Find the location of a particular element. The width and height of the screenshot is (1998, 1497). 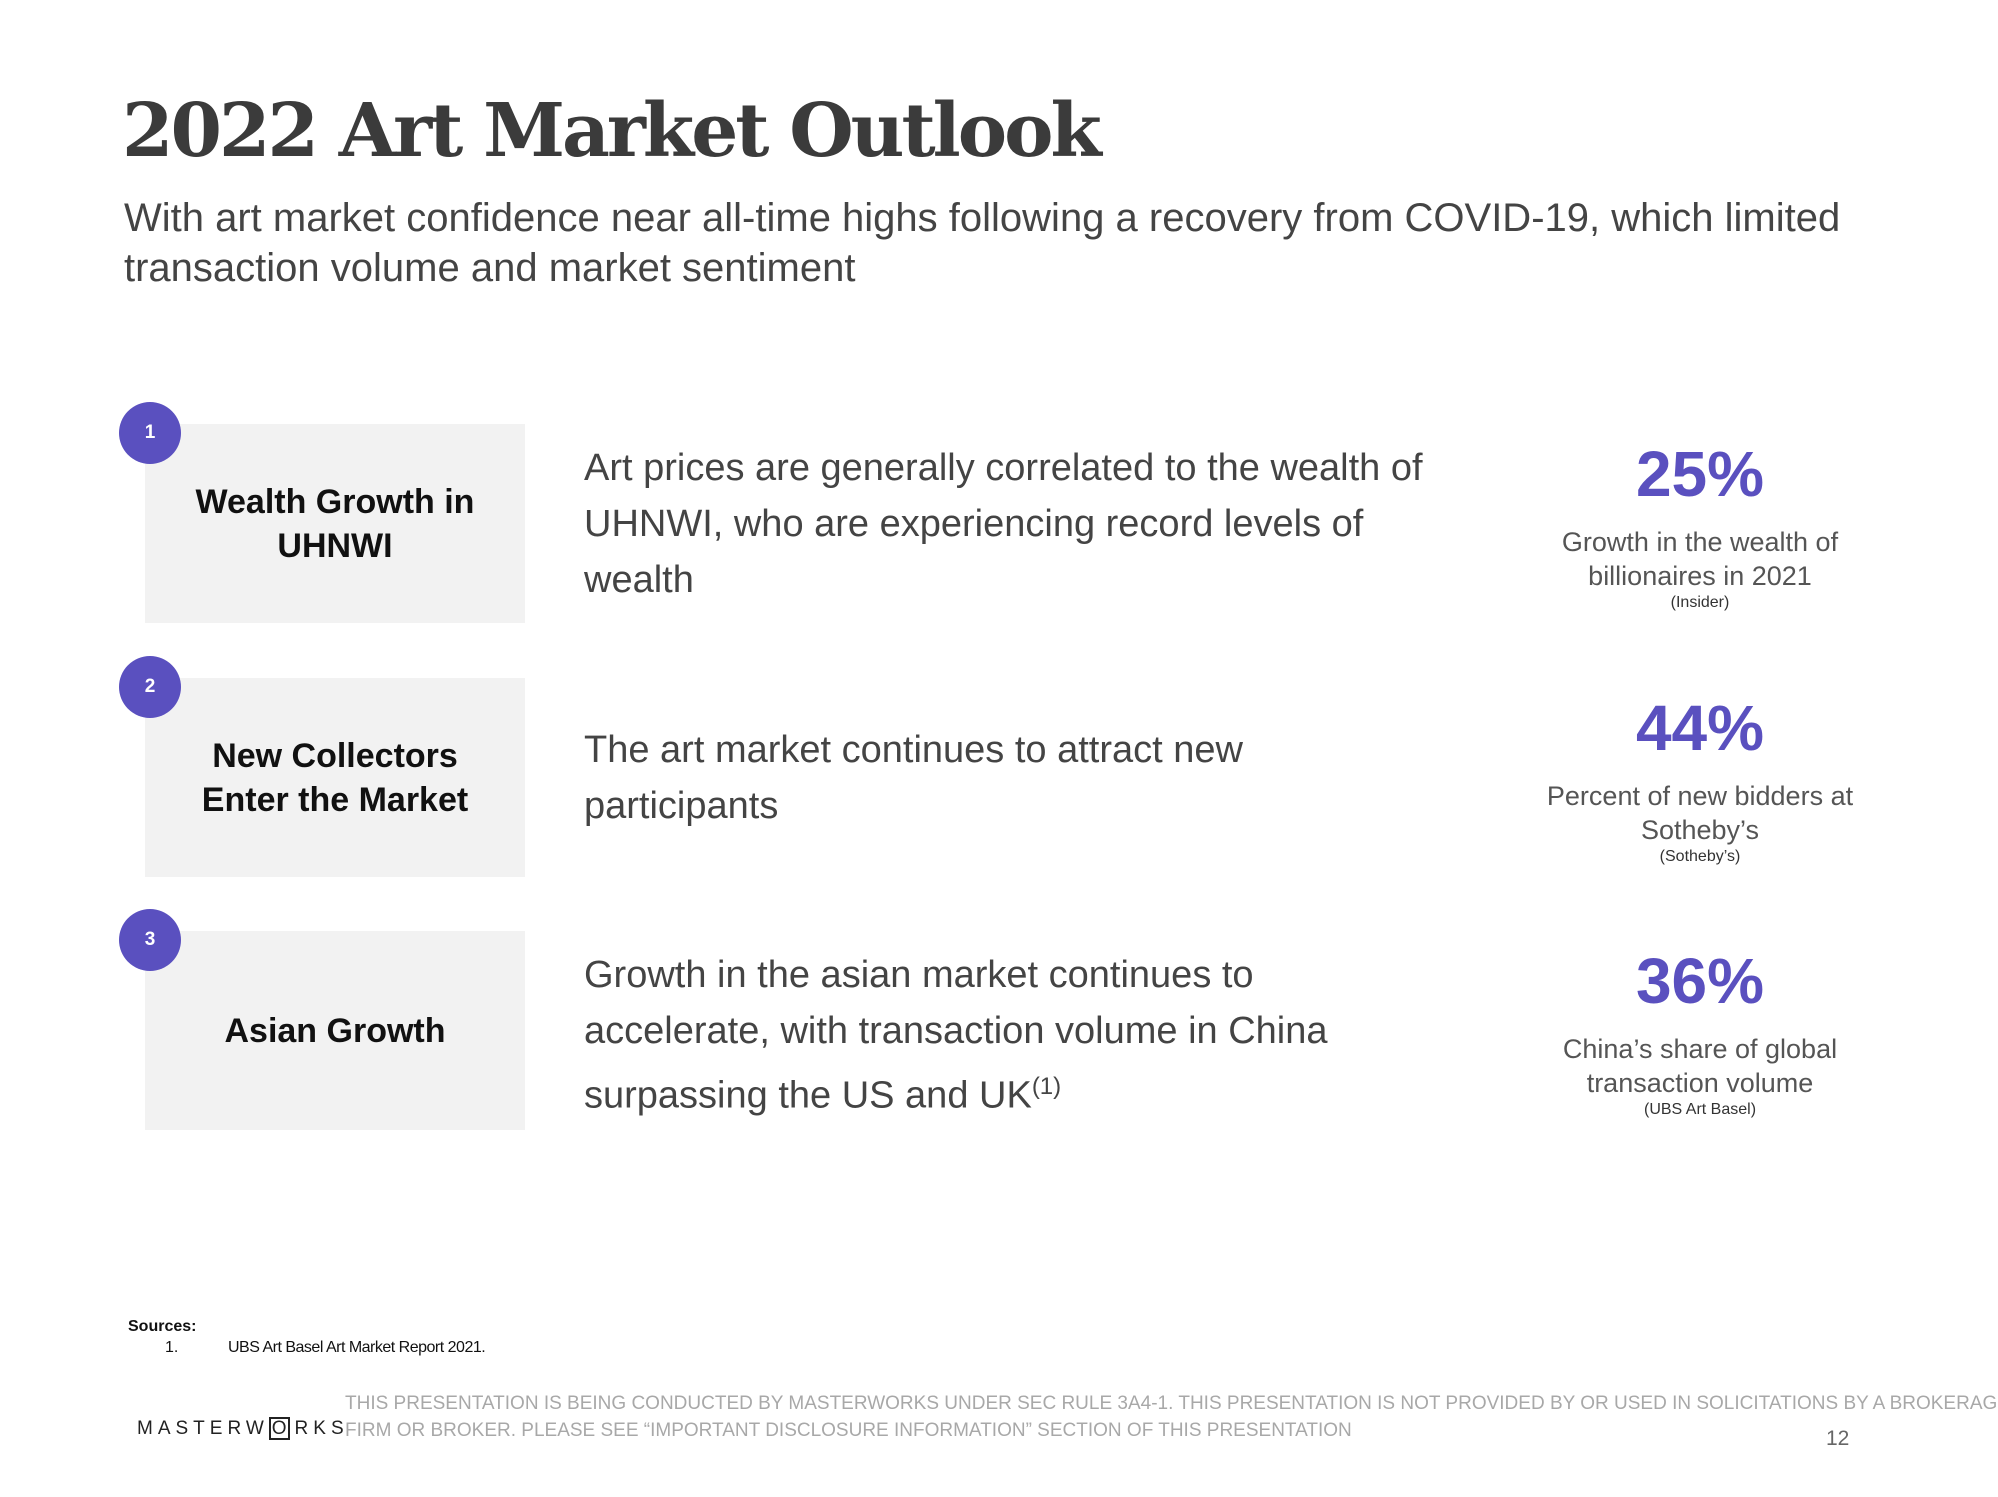

stat-label: Growth in the wealth of is located at coordinates (1700, 542).